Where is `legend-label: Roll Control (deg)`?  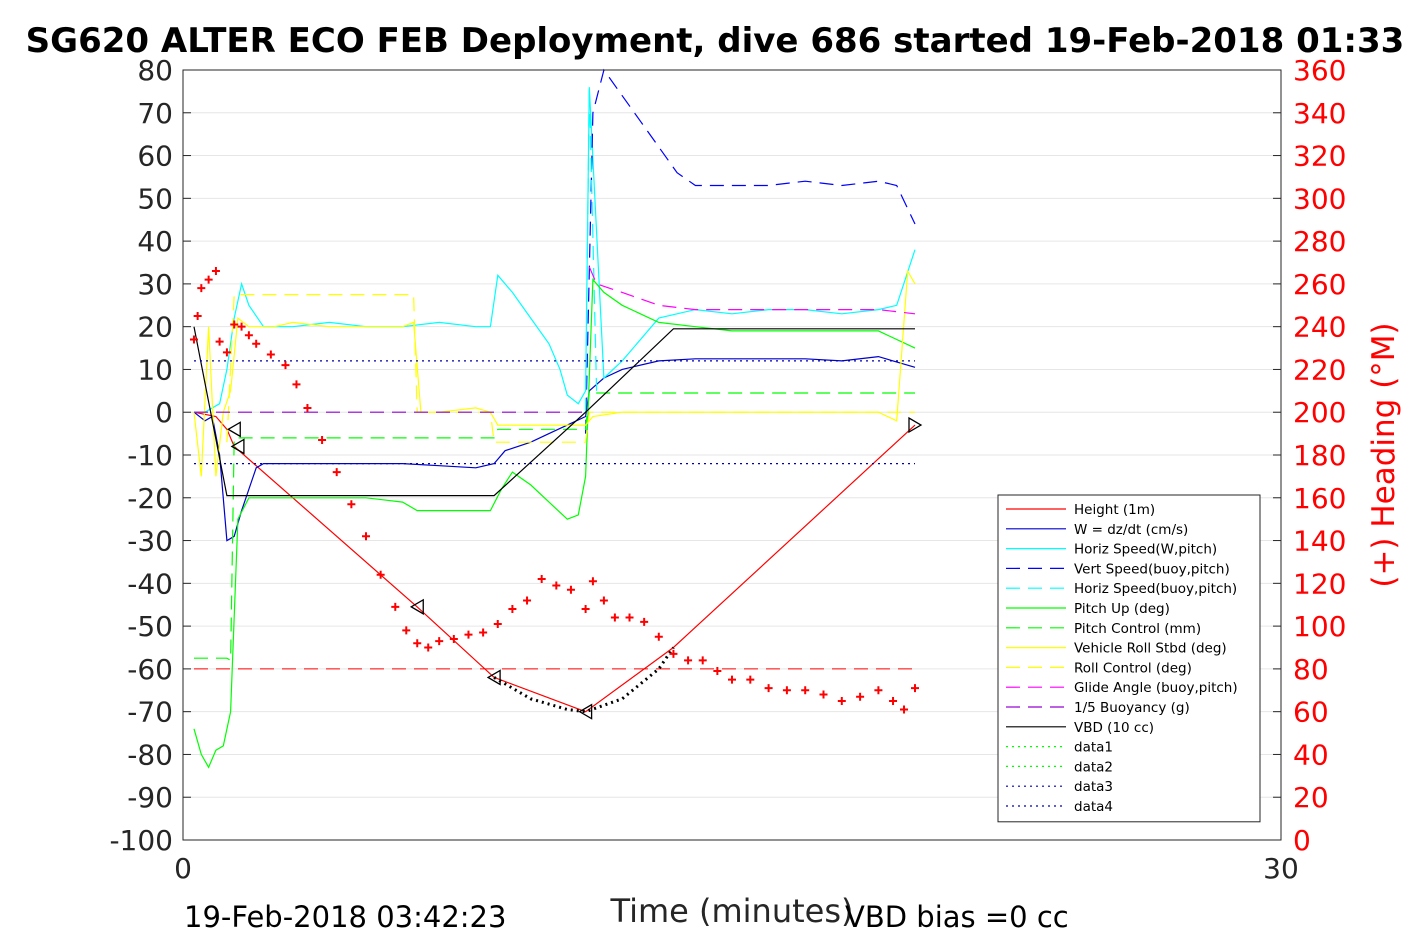 legend-label: Roll Control (deg) is located at coordinates (1133, 668).